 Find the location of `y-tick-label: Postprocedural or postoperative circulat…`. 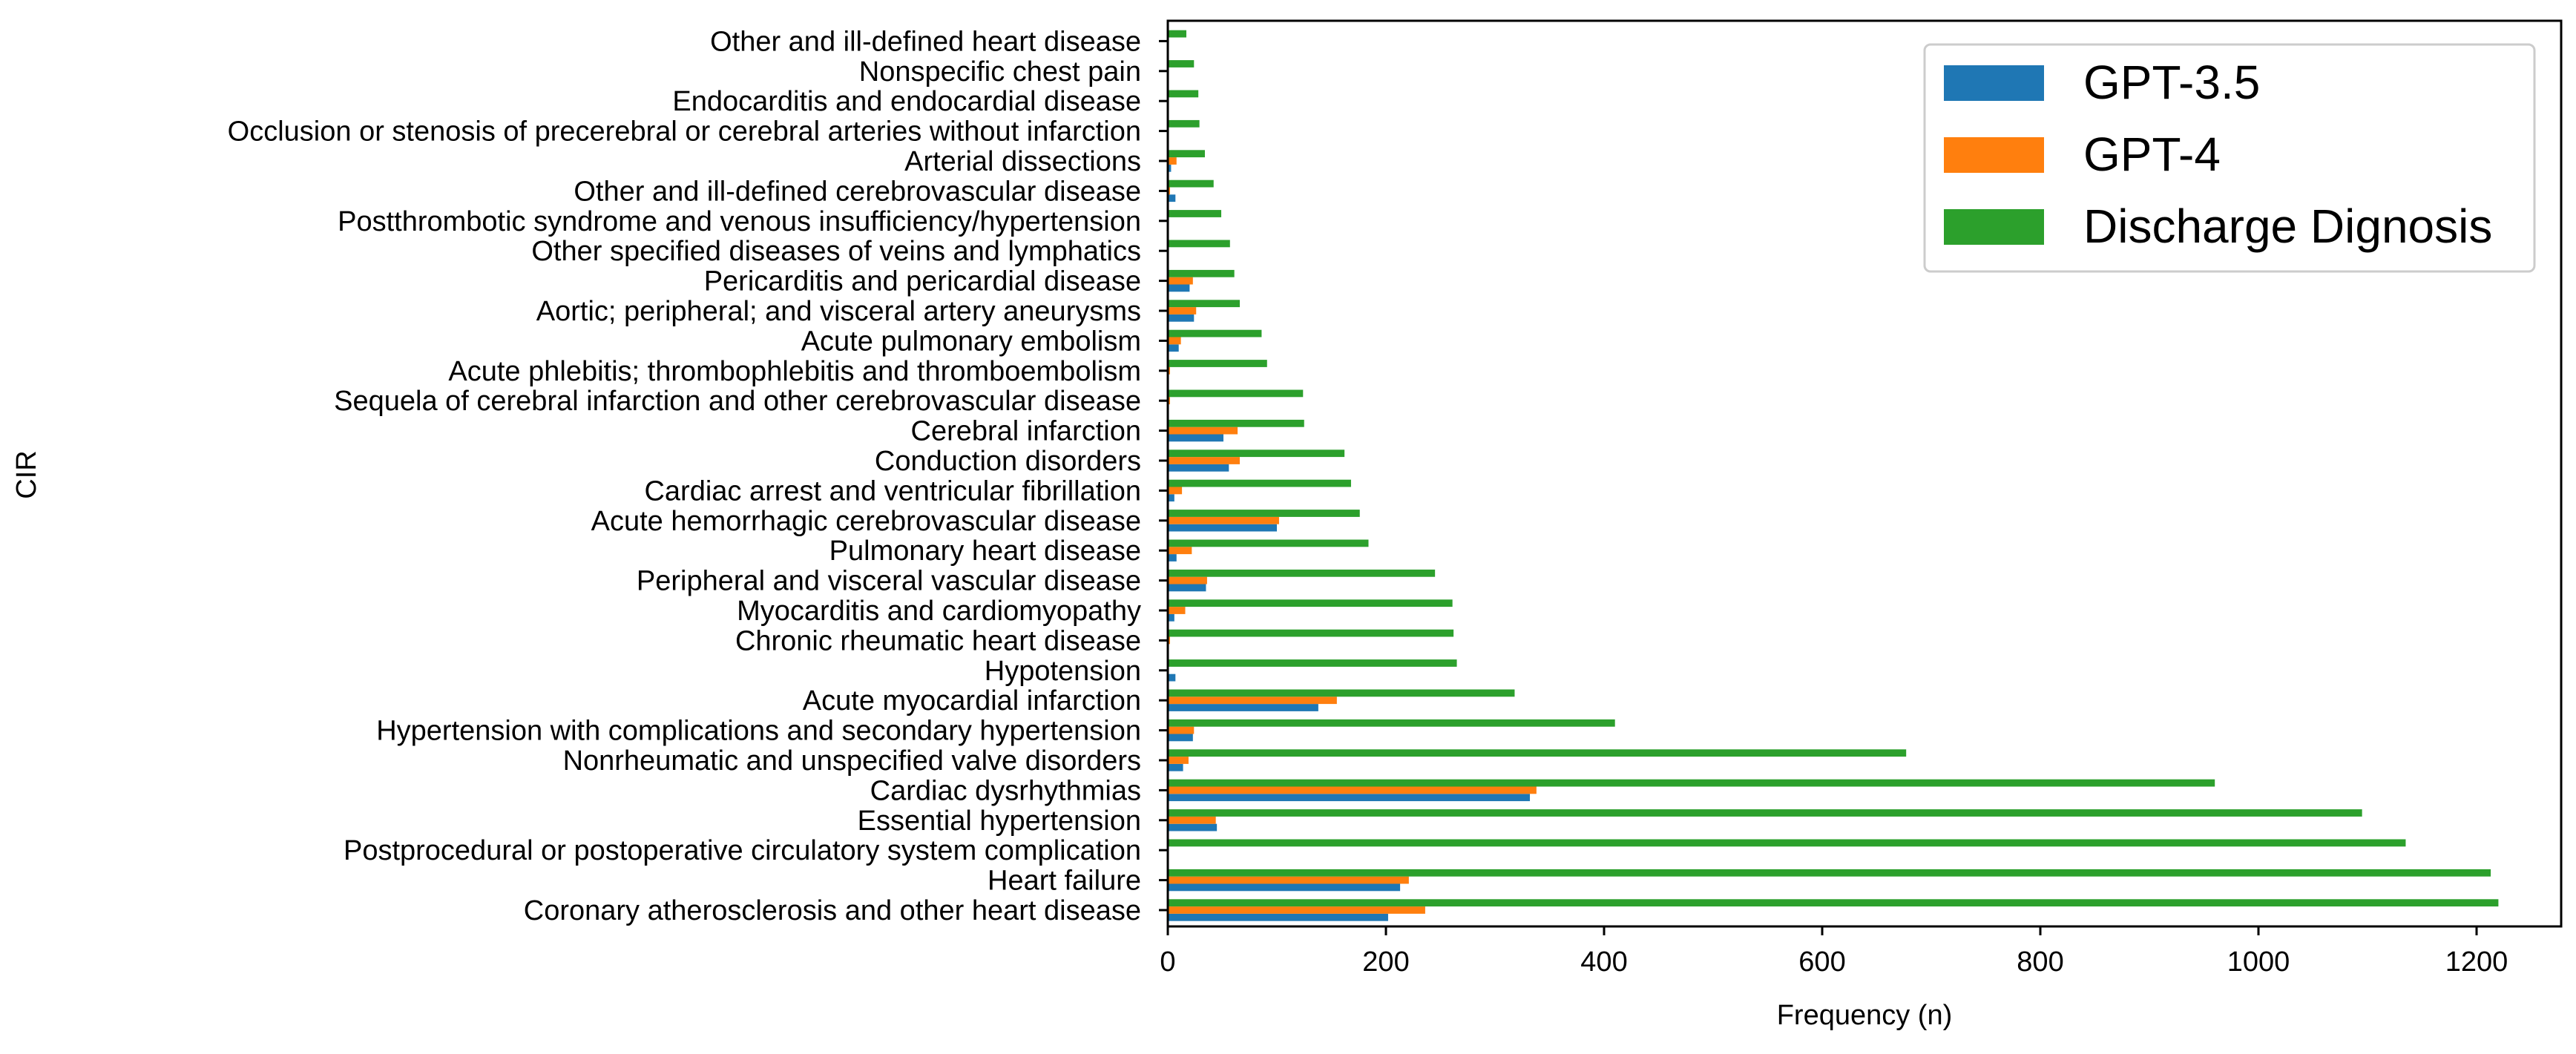

y-tick-label: Postprocedural or postoperative circulat… is located at coordinates (742, 850).